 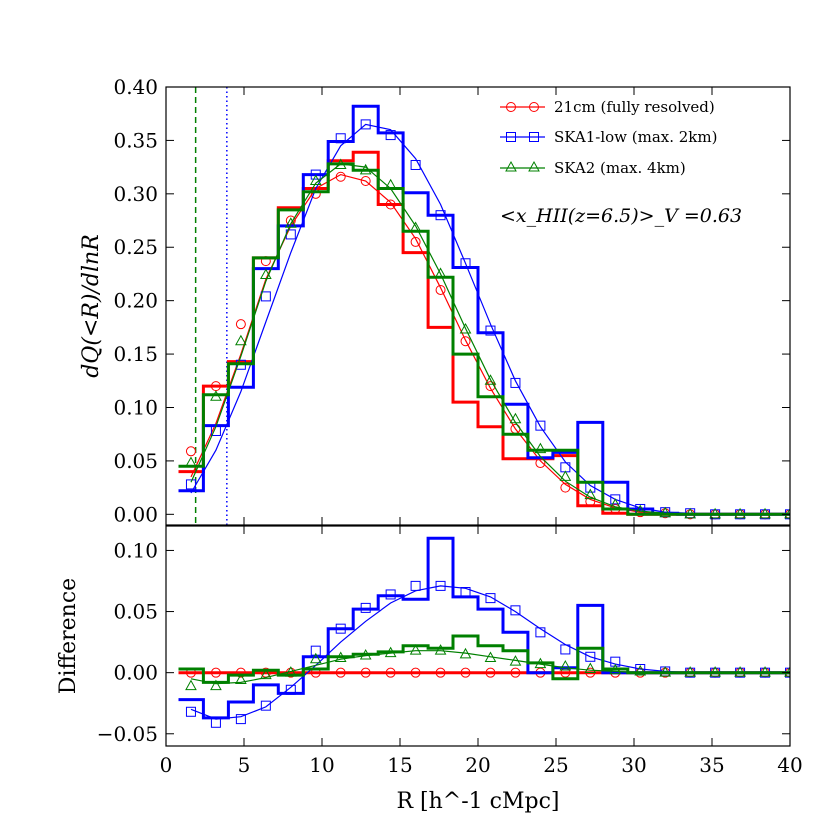 I want to click on legend-entry-21cm: 21cm (fully resolved), so click(x=607, y=107).